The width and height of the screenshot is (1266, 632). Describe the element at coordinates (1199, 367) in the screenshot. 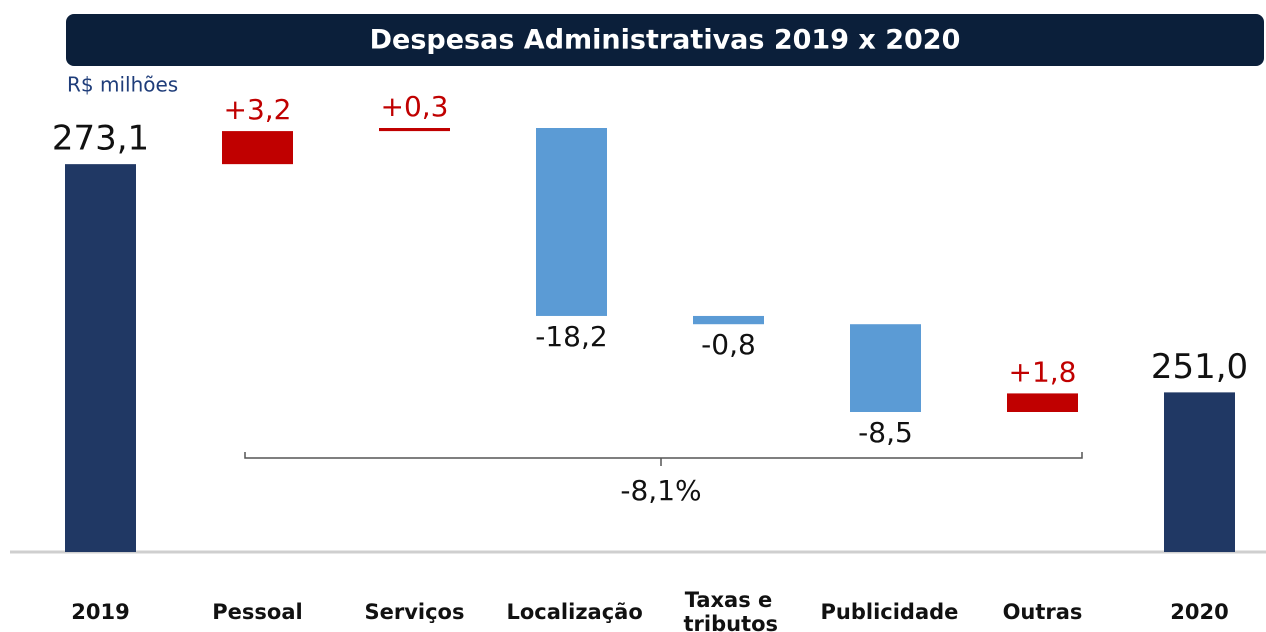

I see `value-label: 251,0` at that location.